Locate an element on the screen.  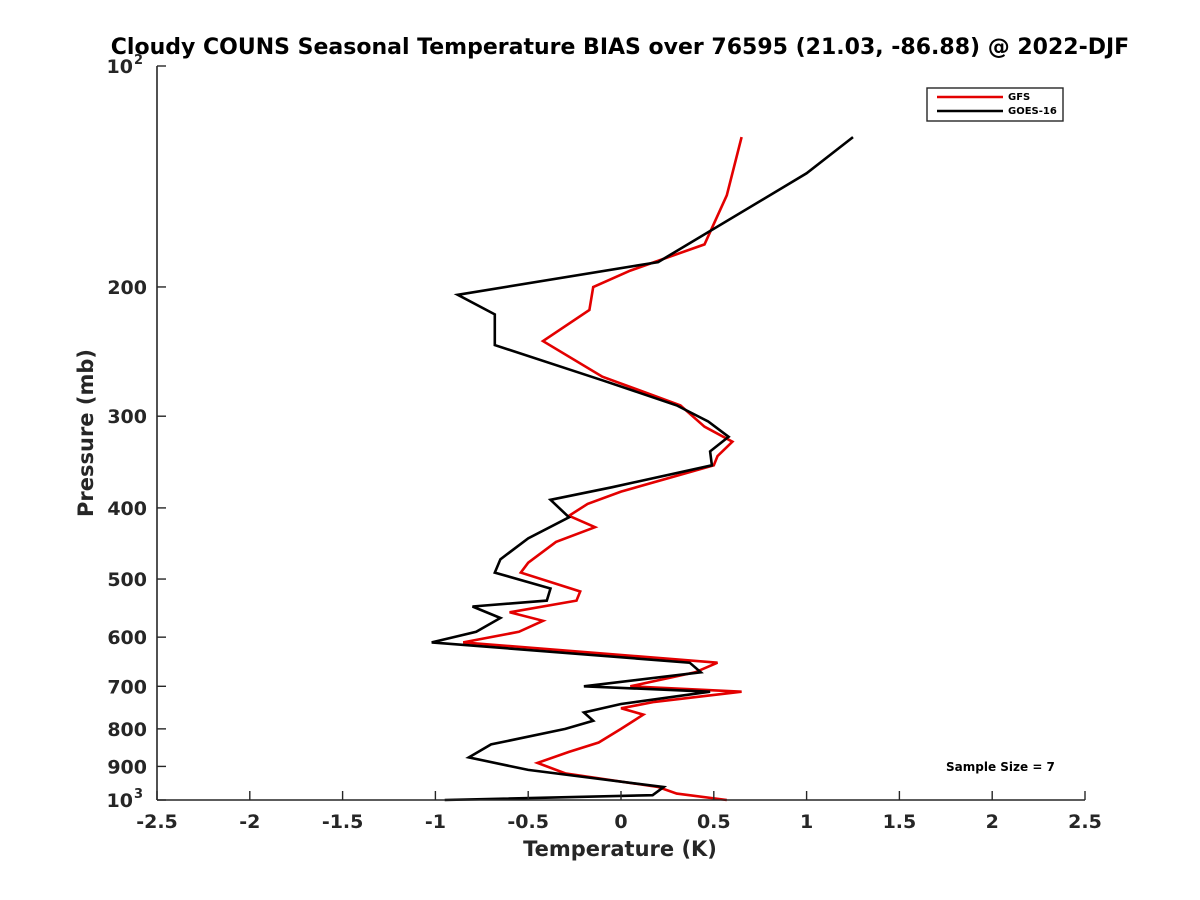
y-tick-label: 600 is located at coordinates (127, 638).